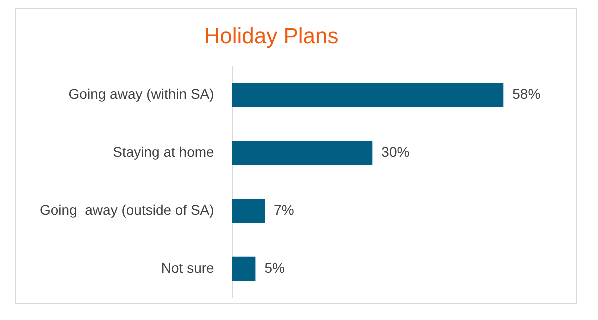  I want to click on y-tick-label: Staying at home, so click(164, 152).